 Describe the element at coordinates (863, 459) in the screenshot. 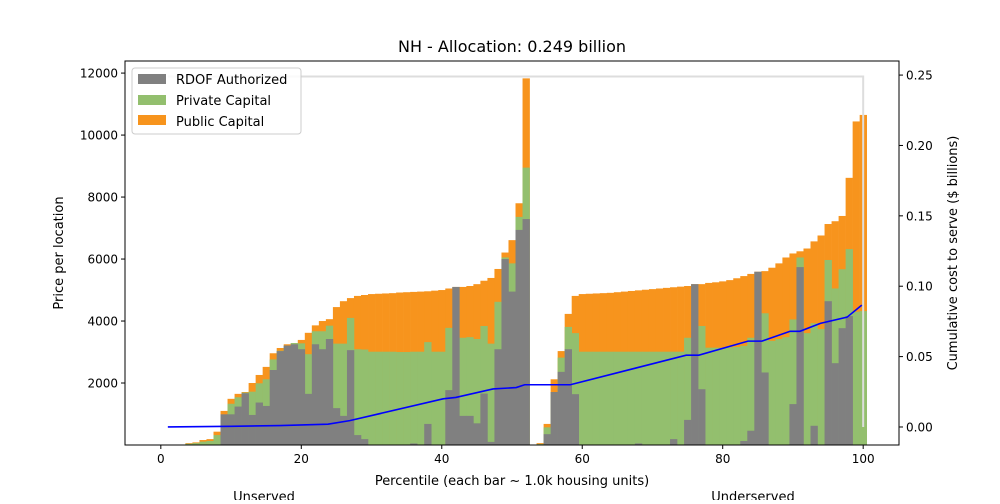

I see `x-tick-label: 100` at that location.